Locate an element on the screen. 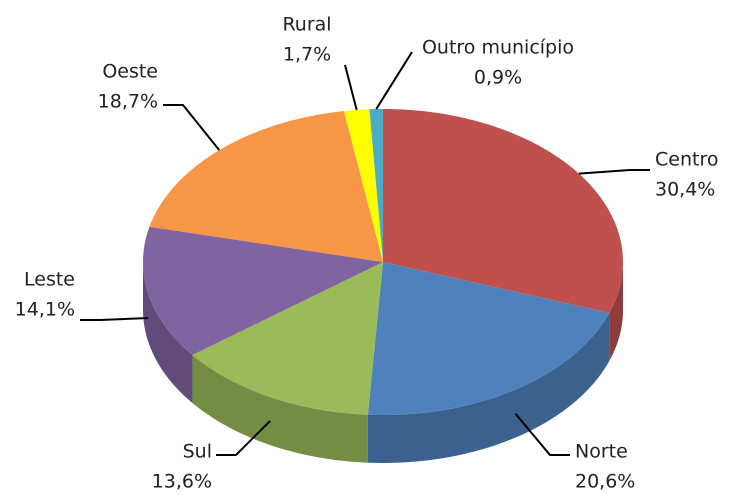 The width and height of the screenshot is (729, 495). category-label: Outro município is located at coordinates (498, 48).